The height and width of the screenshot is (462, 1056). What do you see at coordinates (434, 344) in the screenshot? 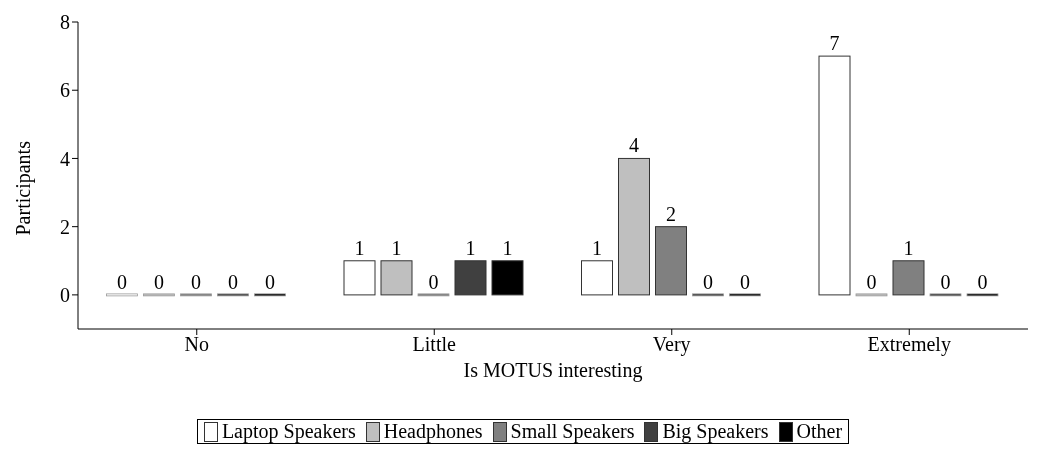
I see `x-tick-label: Little` at bounding box center [434, 344].